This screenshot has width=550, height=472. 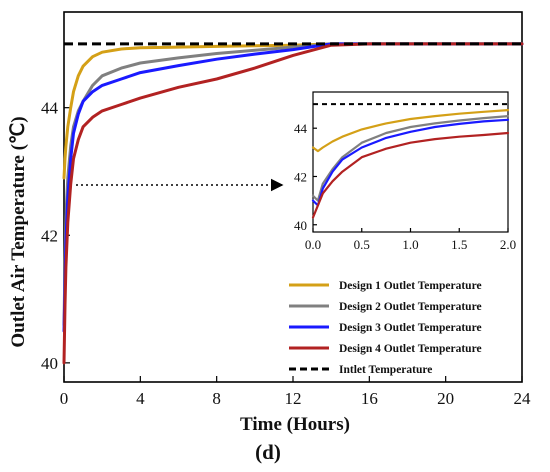 I want to click on legend-label-1: Design 1 Outlet Temperature, so click(x=410, y=286).